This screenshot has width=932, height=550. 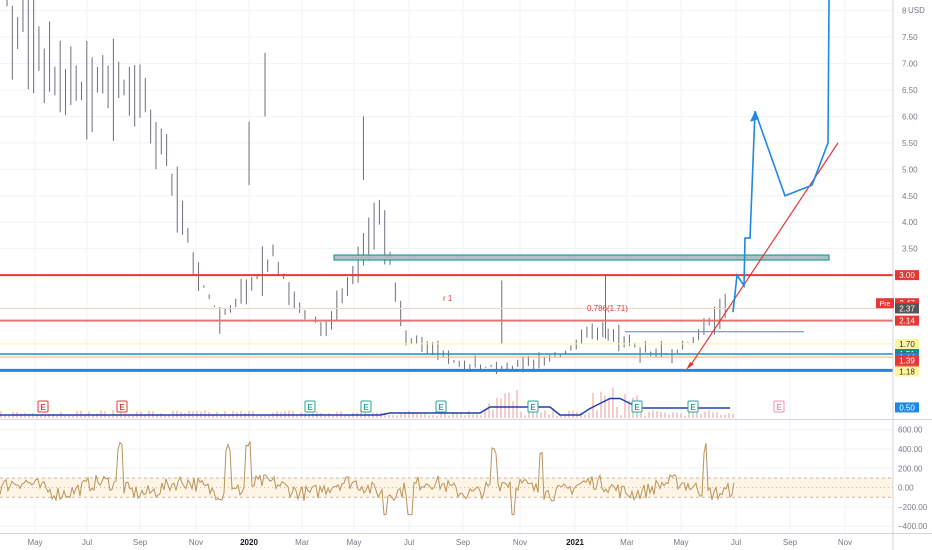 What do you see at coordinates (367, 478) in the screenshot?
I see `osc-line` at bounding box center [367, 478].